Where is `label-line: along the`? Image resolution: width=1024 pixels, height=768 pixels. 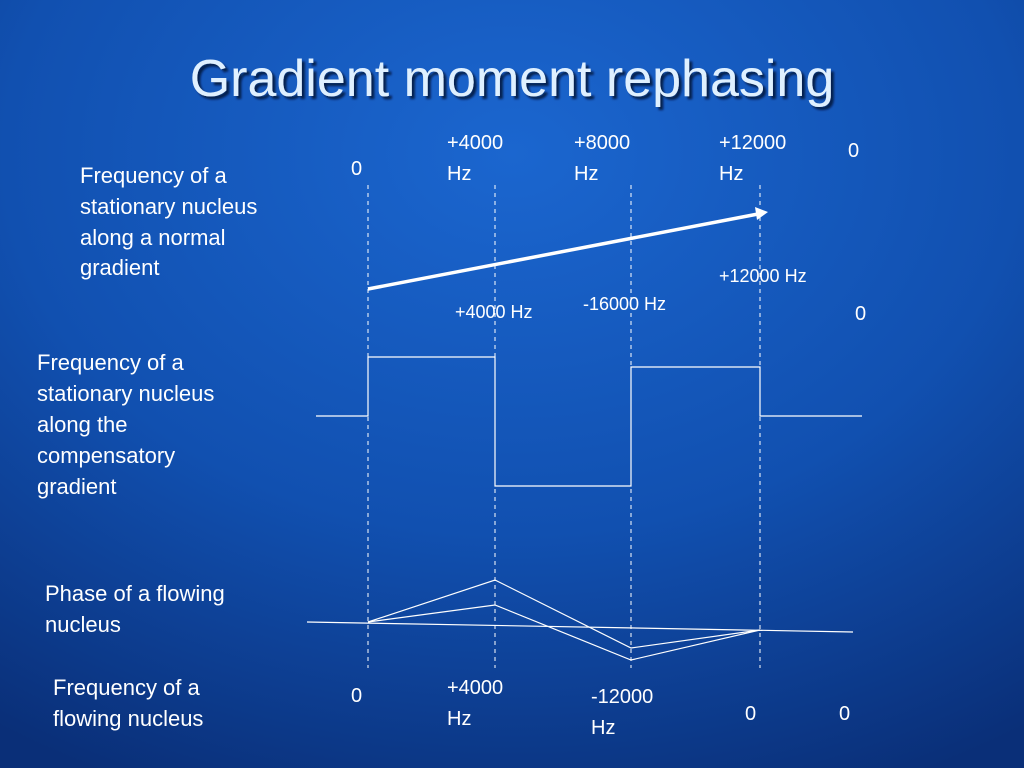 label-line: along the is located at coordinates (82, 424).